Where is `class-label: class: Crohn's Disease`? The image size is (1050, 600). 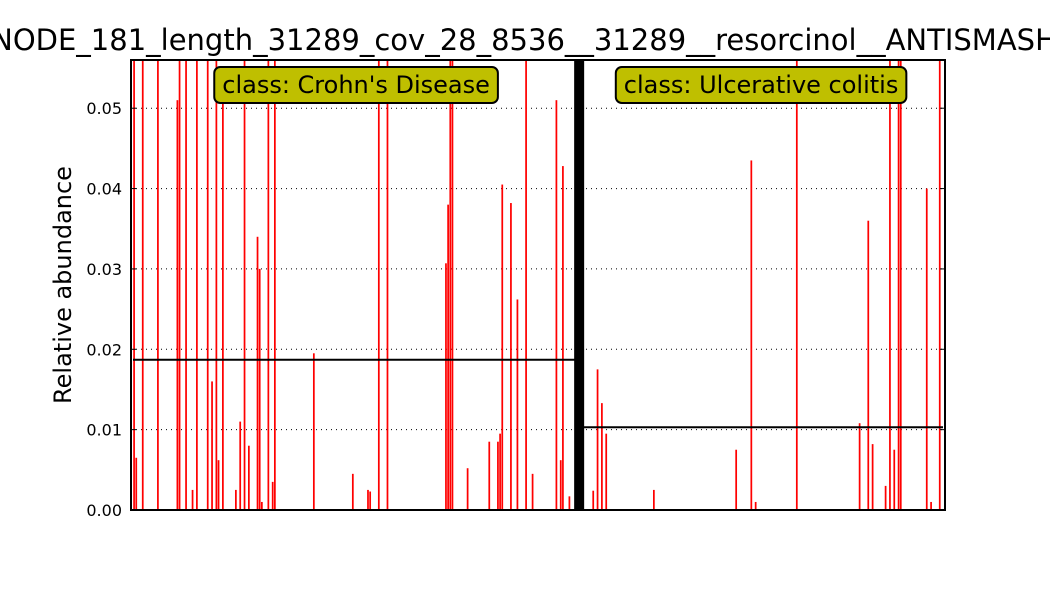 class-label: class: Crohn's Disease is located at coordinates (356, 85).